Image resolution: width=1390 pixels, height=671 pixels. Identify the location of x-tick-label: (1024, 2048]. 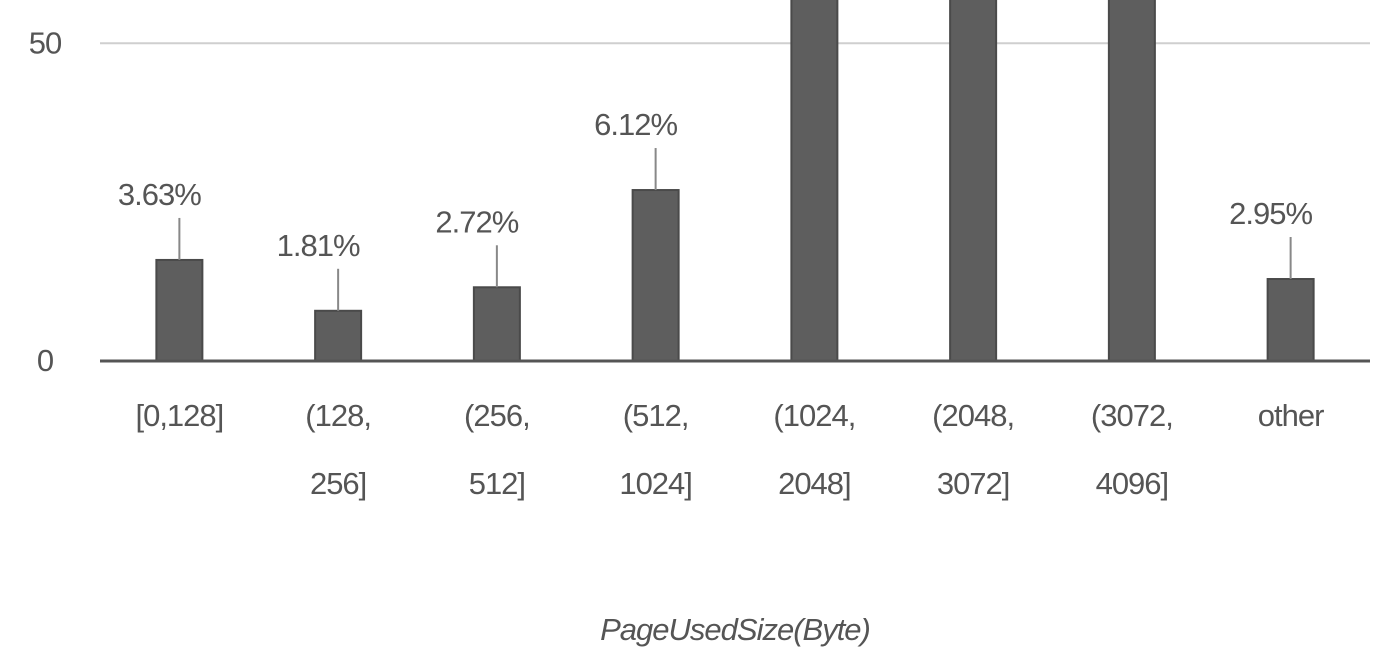
(814, 449).